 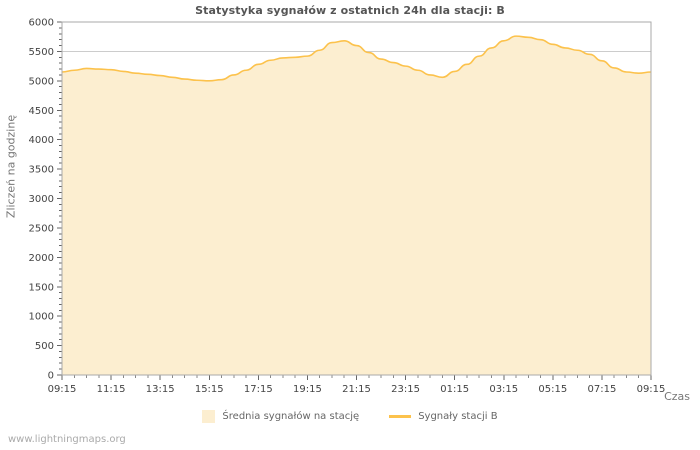 I want to click on svg-text: 17:15, so click(x=258, y=389).